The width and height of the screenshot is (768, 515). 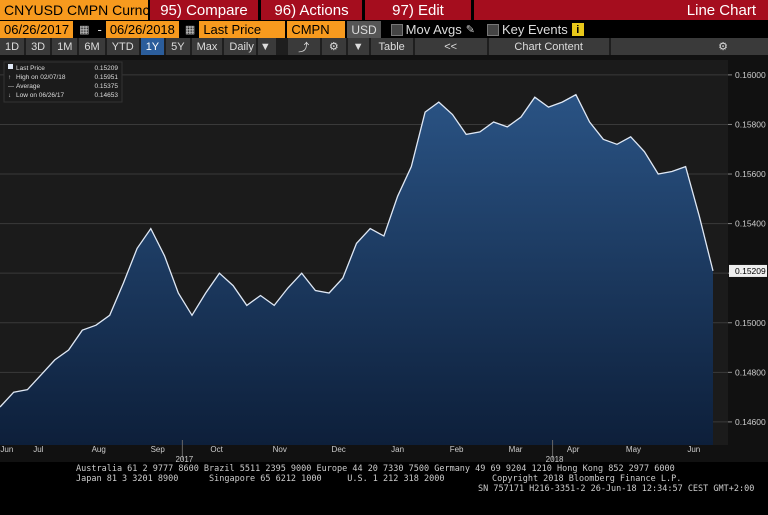 I want to click on x-tick-label: Nov, so click(x=280, y=449).